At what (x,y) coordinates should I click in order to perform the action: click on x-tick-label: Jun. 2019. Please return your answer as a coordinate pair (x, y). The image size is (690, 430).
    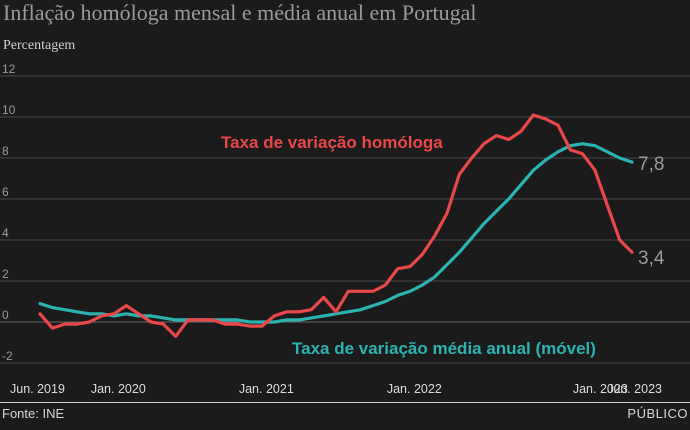
    Looking at the image, I should click on (37, 389).